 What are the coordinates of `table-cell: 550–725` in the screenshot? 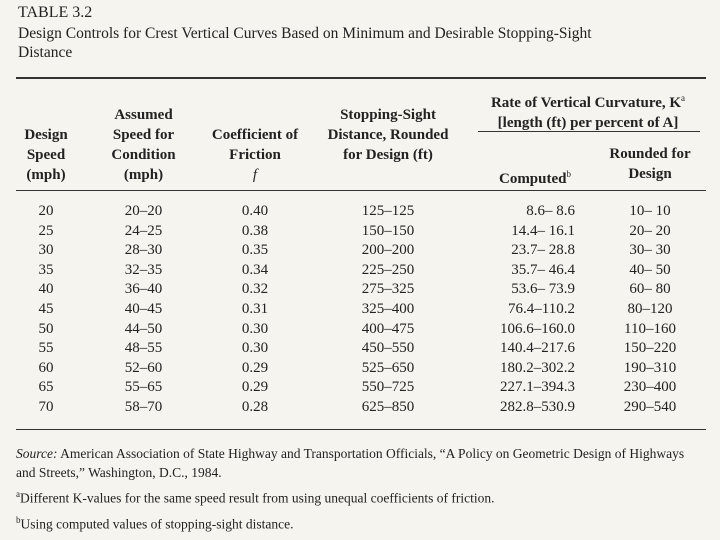 It's located at (388, 387).